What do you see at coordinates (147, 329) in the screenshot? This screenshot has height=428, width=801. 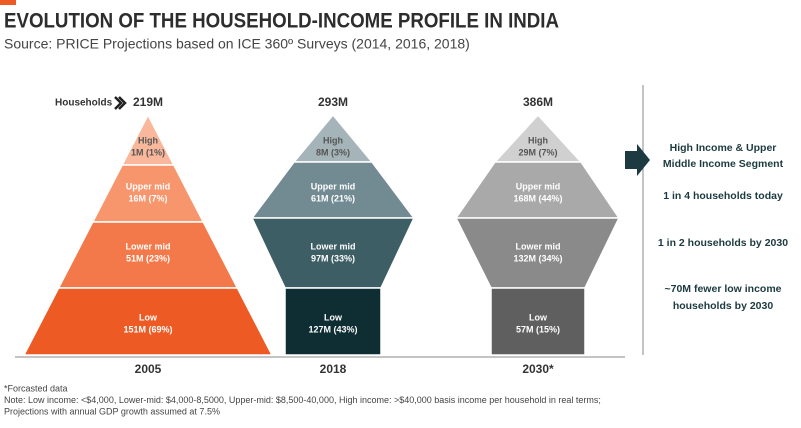 I see `segment-value: 151M (69%)` at bounding box center [147, 329].